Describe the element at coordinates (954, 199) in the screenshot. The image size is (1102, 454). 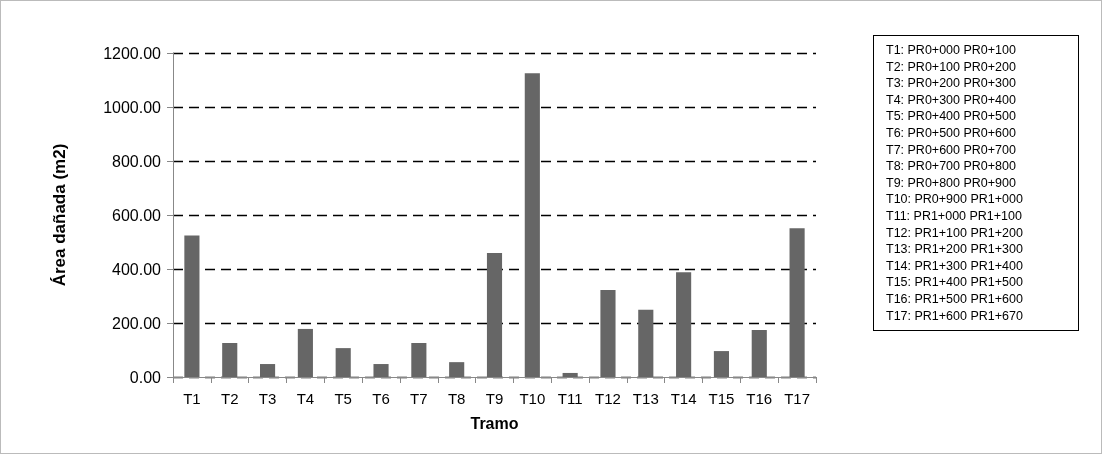
I see `text: T10: PR0+900 PR1+000` at that location.